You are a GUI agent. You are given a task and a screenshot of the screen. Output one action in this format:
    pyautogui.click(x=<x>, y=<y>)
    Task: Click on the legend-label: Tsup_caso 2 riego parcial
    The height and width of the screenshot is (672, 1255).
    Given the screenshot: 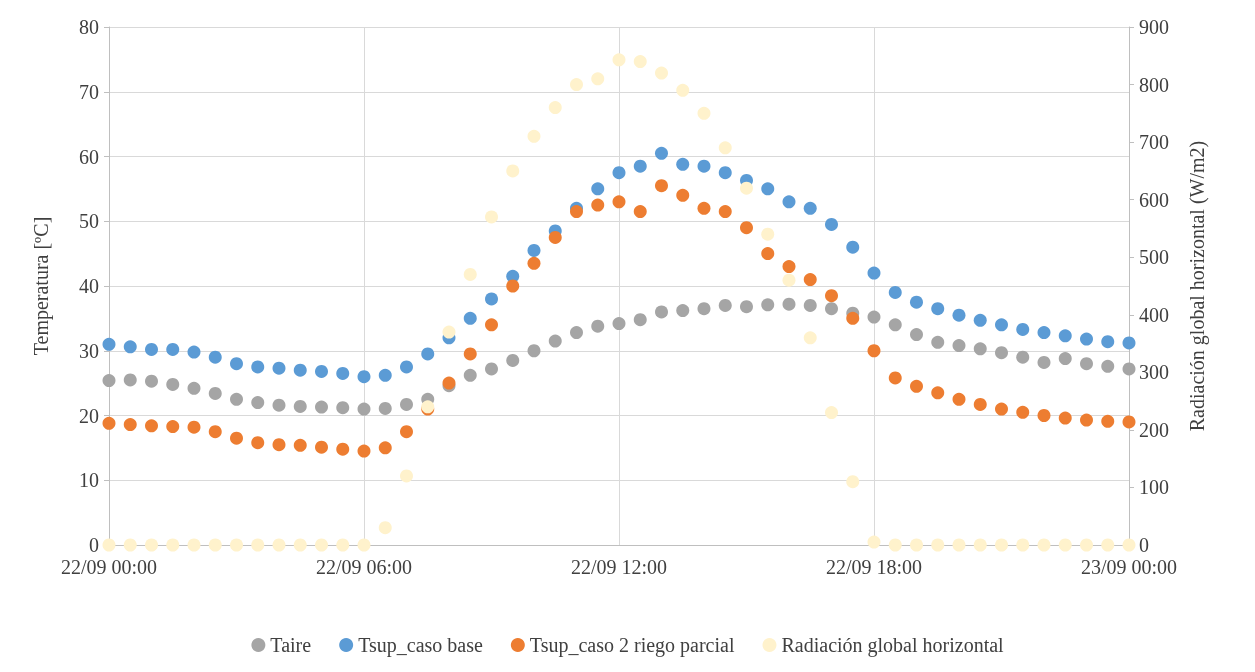 What is the action you would take?
    pyautogui.click(x=632, y=645)
    